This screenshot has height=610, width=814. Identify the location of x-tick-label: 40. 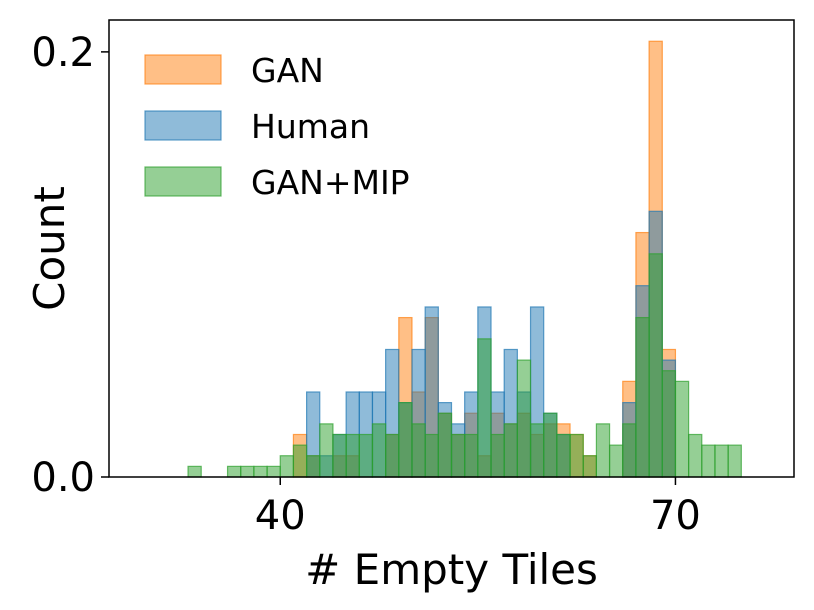
(280, 516).